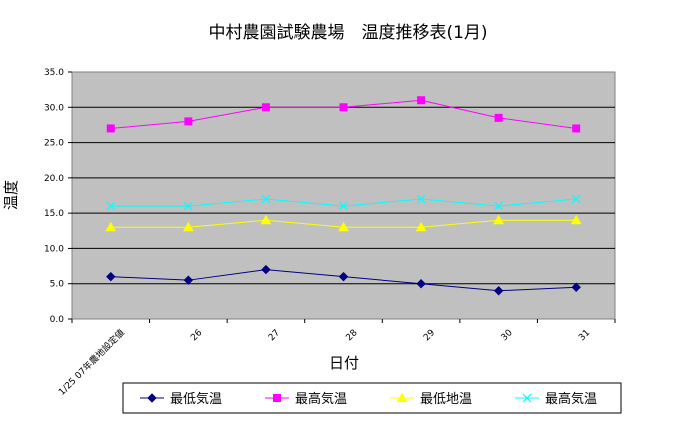  I want to click on legend-label: 最低気温, so click(196, 399).